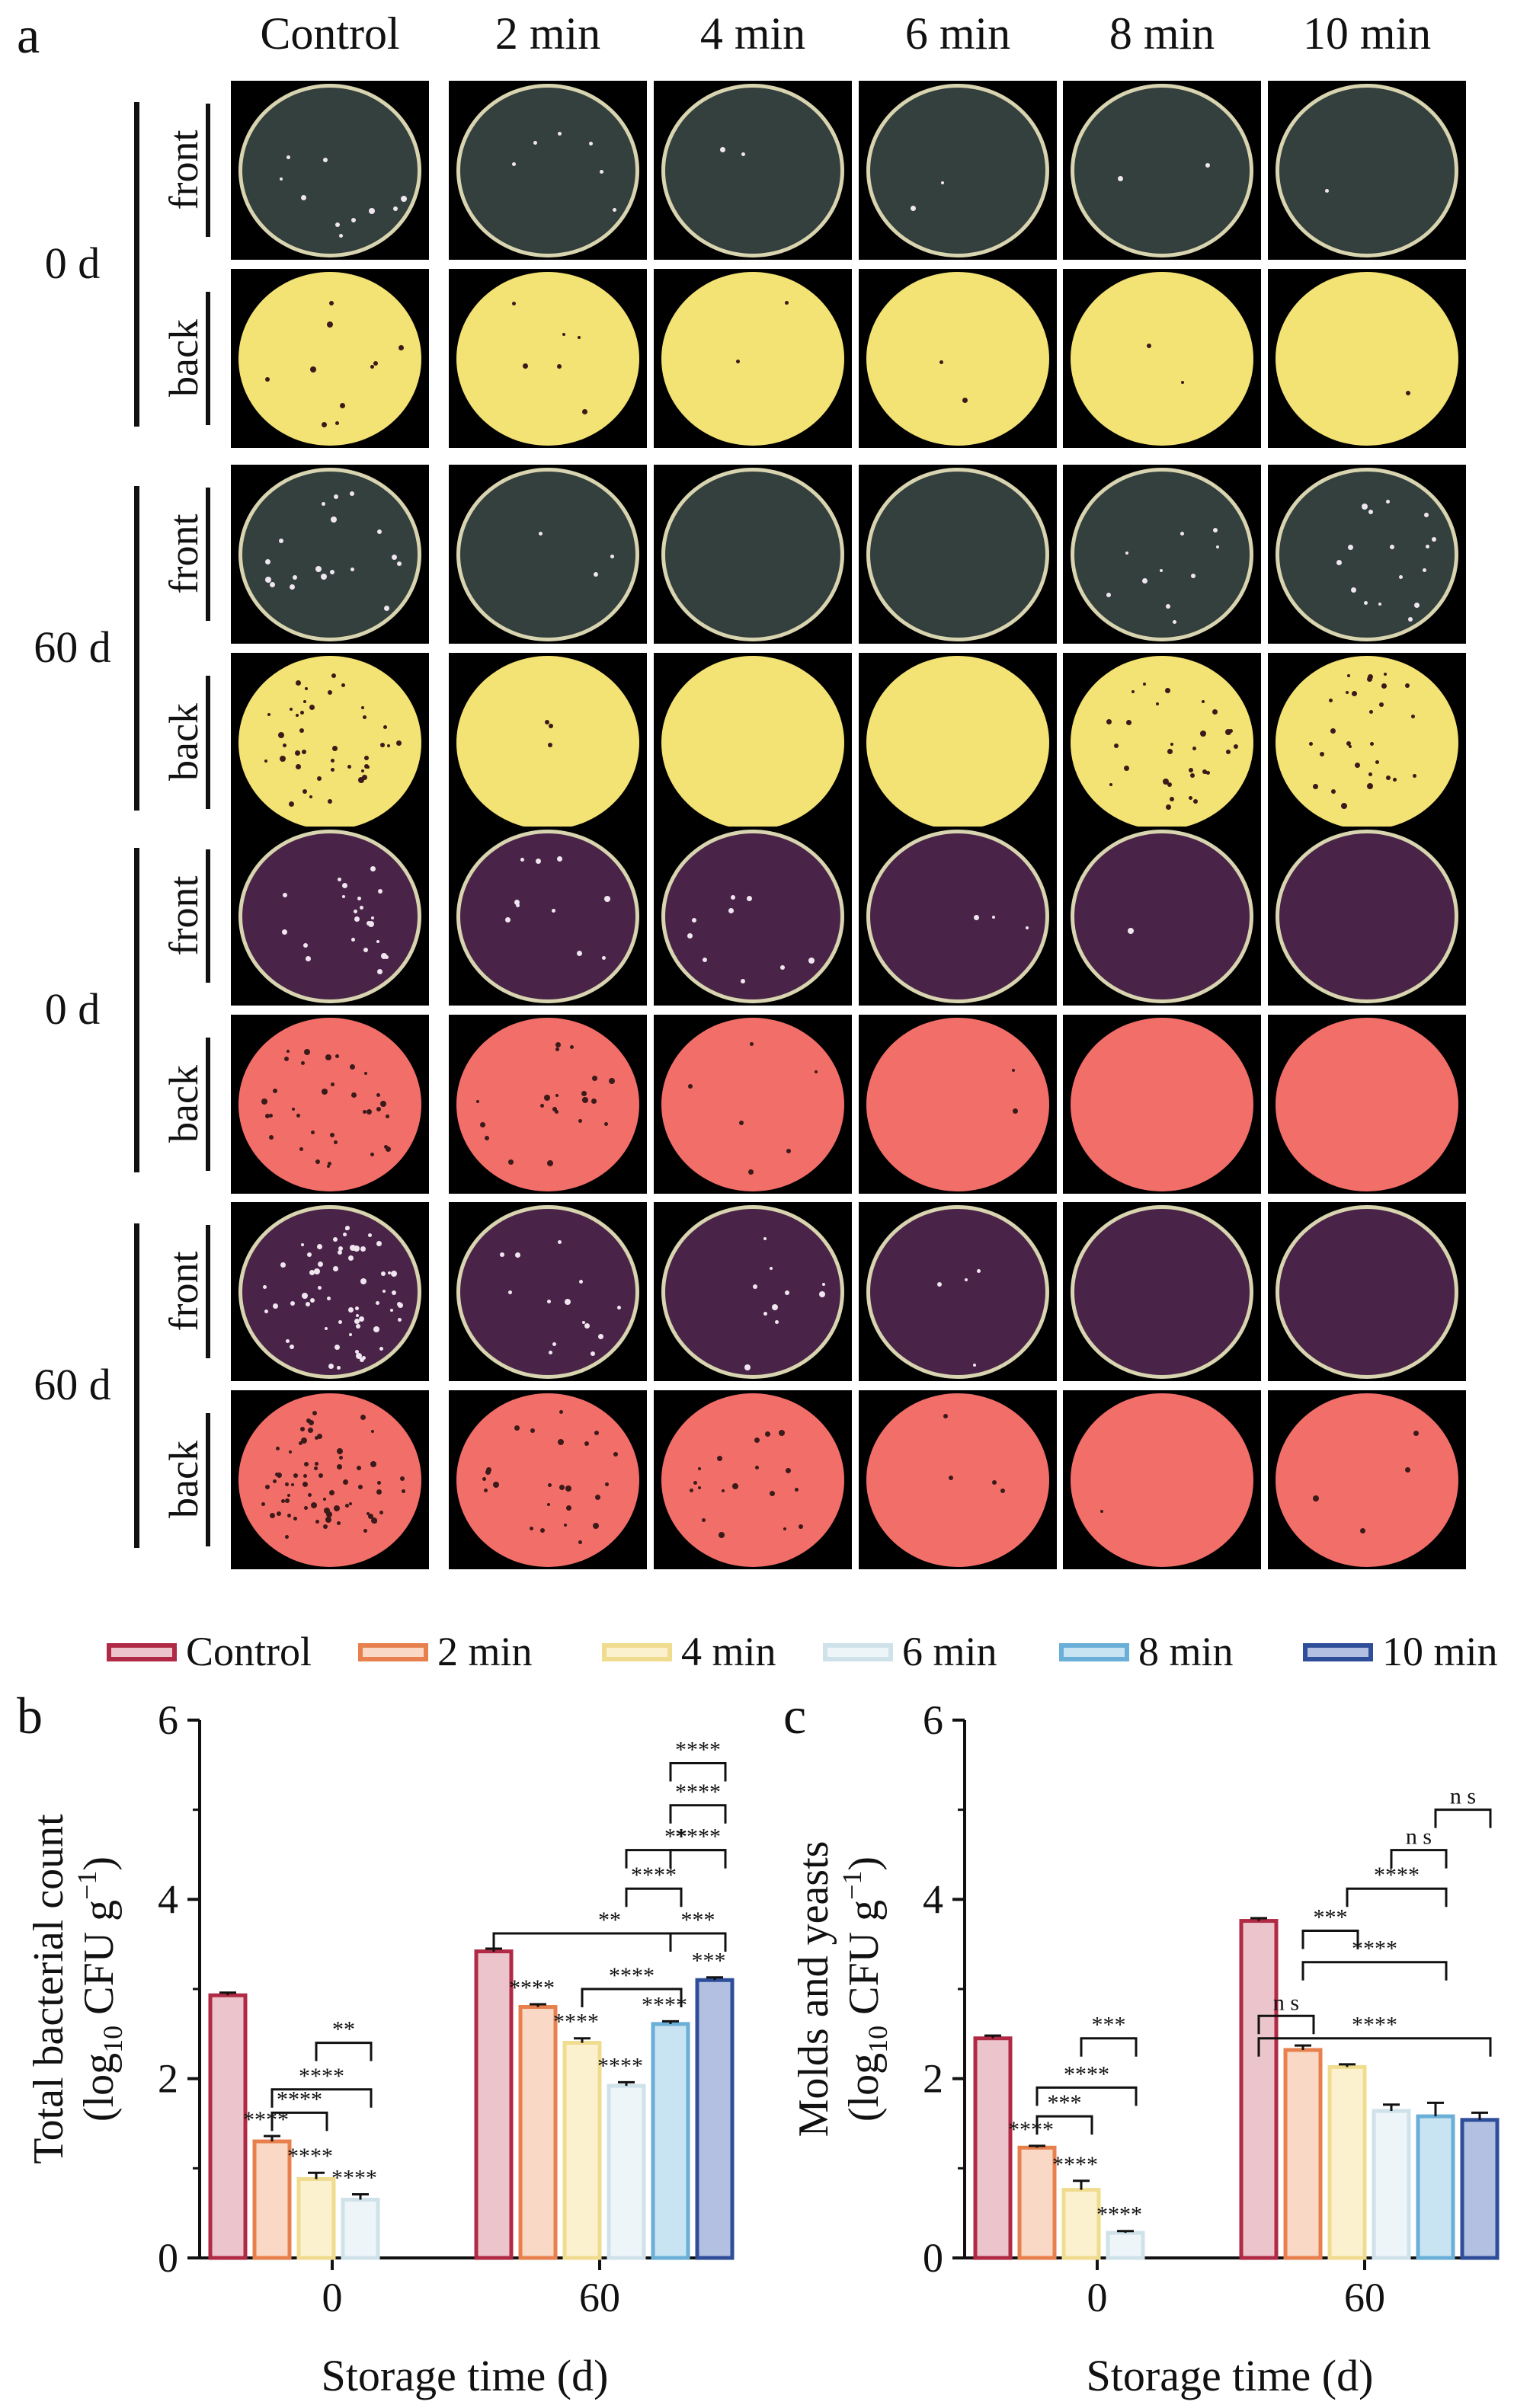 This screenshot has height=2408, width=1530. Describe the element at coordinates (1065, 2102) in the screenshot. I see `significance-label-0: ***` at that location.